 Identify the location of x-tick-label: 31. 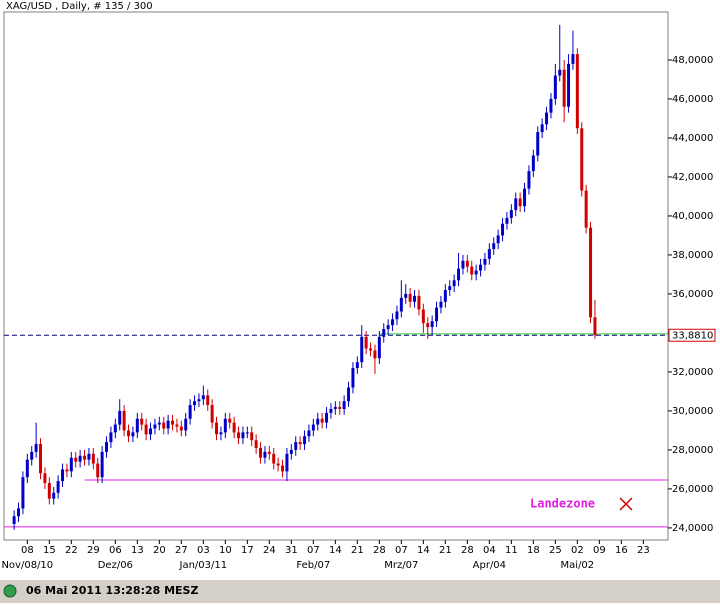
(291, 550).